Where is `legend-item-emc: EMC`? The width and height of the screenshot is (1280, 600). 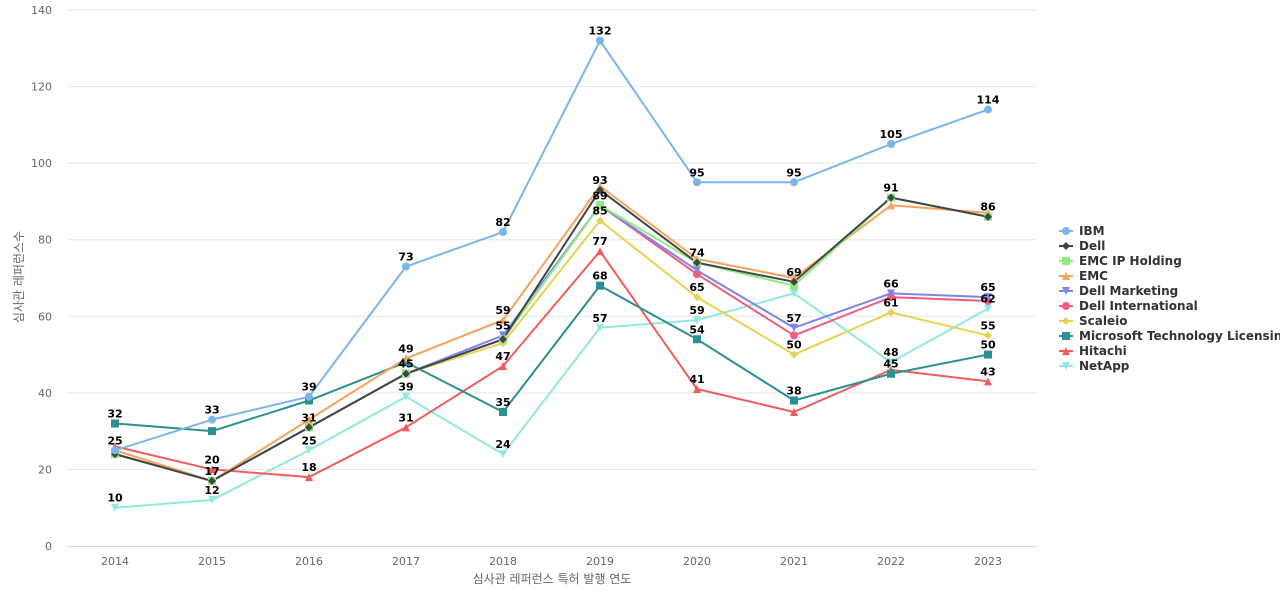 legend-item-emc: EMC is located at coordinates (1083, 276).